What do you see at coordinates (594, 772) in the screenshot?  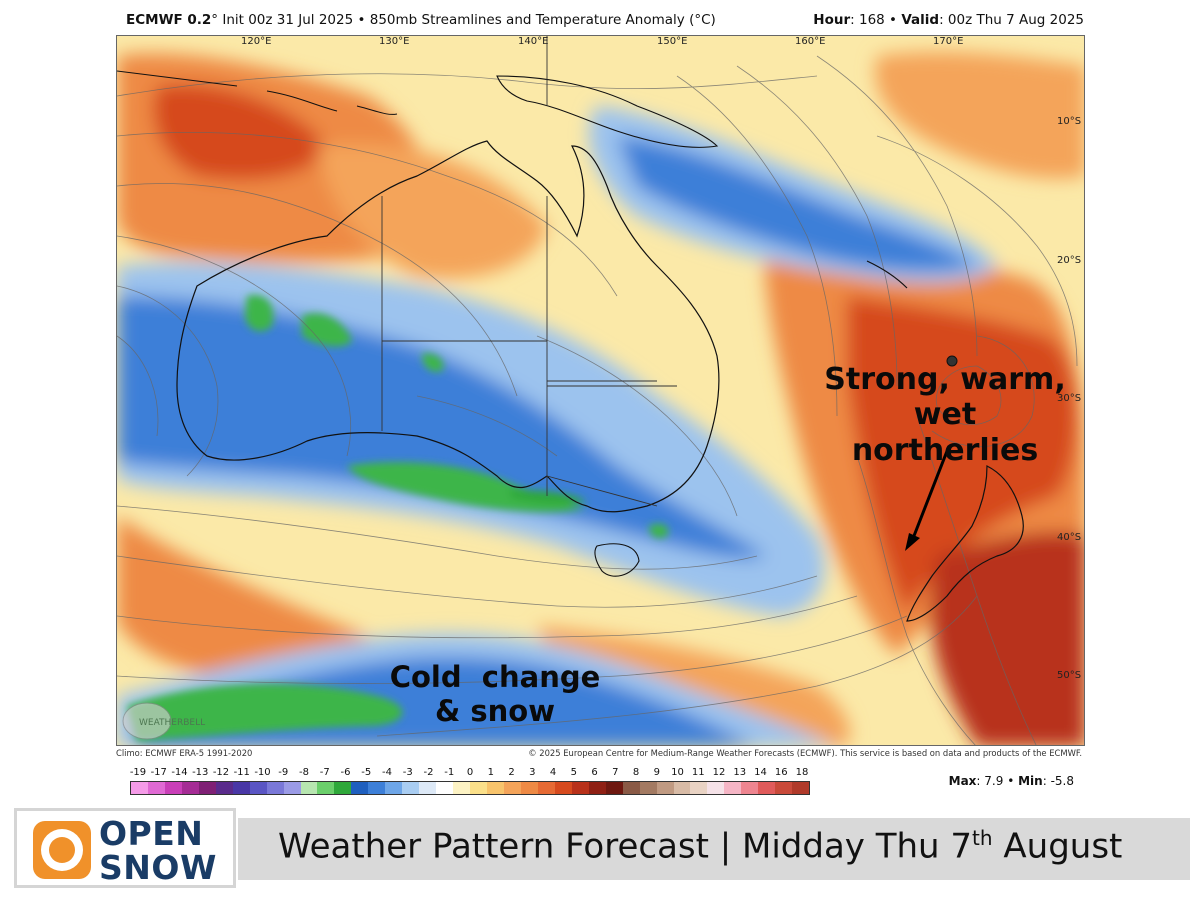 I see `colorbar-tick-label: 6` at bounding box center [594, 772].